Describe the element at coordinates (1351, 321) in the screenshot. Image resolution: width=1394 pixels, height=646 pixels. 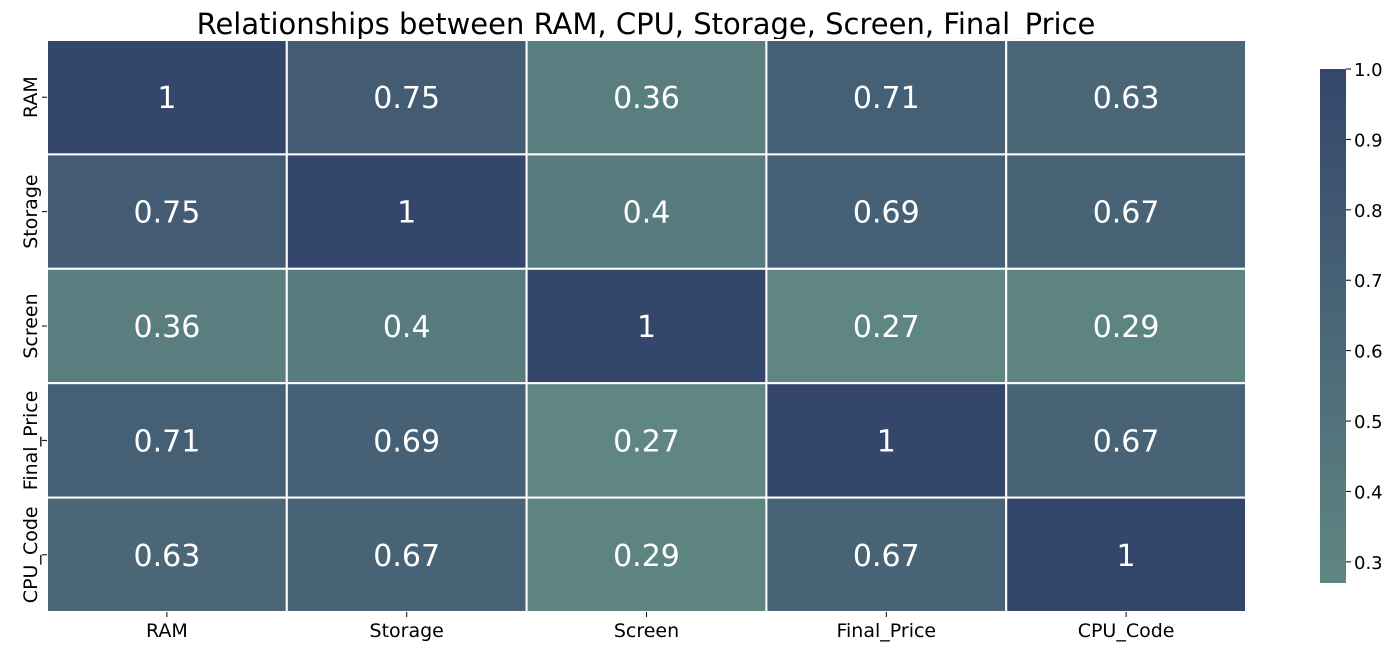
I see `colorbar: 0.3 0.4 0.5 0.6 0.7 0.8 0.9 1.0` at that location.